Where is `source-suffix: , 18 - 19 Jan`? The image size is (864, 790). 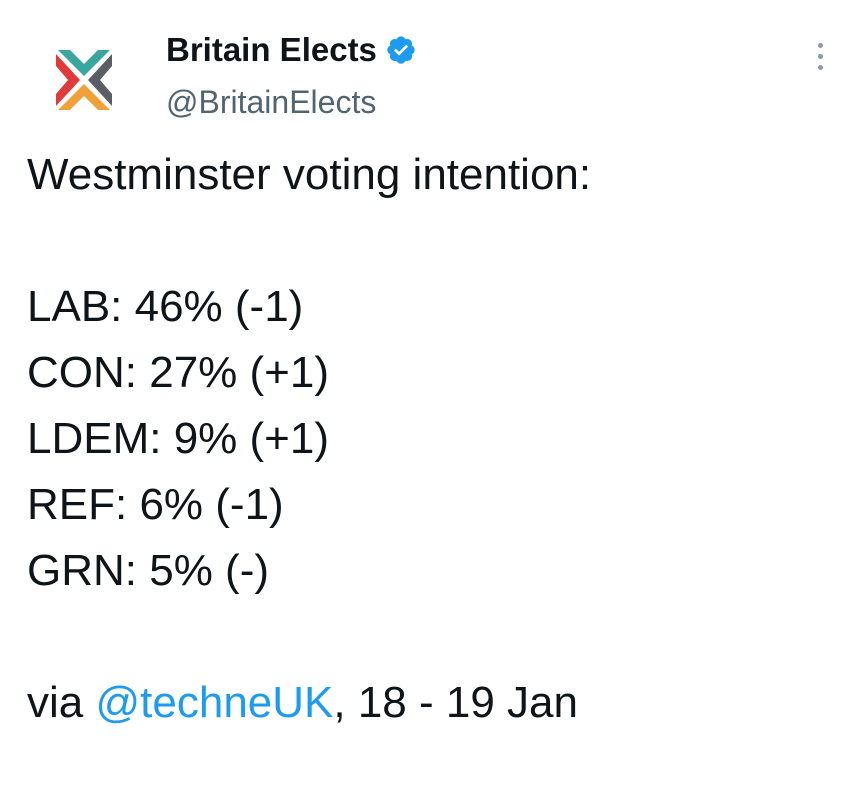
source-suffix: , 18 - 19 Jan is located at coordinates (455, 702).